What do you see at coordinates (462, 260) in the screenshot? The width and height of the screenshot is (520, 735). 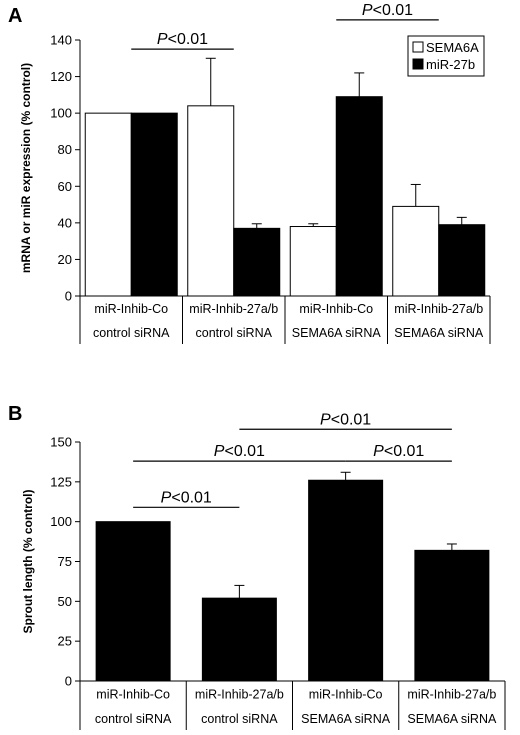 I see `bar-a-s1-c3` at bounding box center [462, 260].